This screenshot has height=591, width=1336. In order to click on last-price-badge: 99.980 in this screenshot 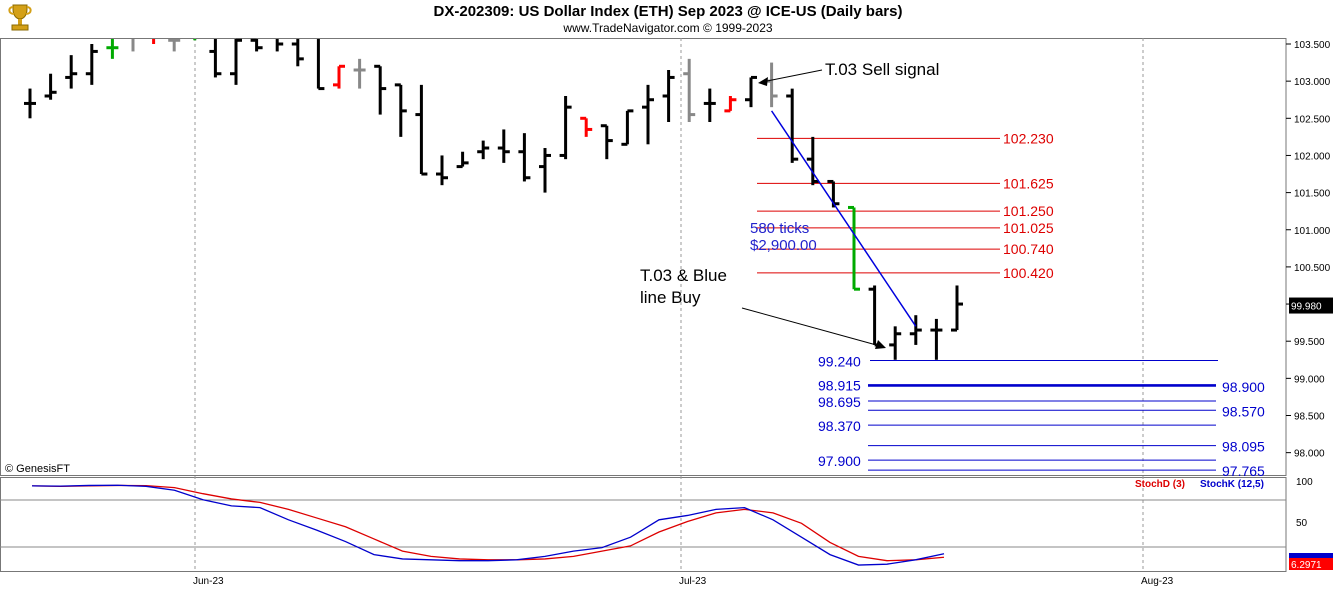, I will do `click(1311, 305)`.